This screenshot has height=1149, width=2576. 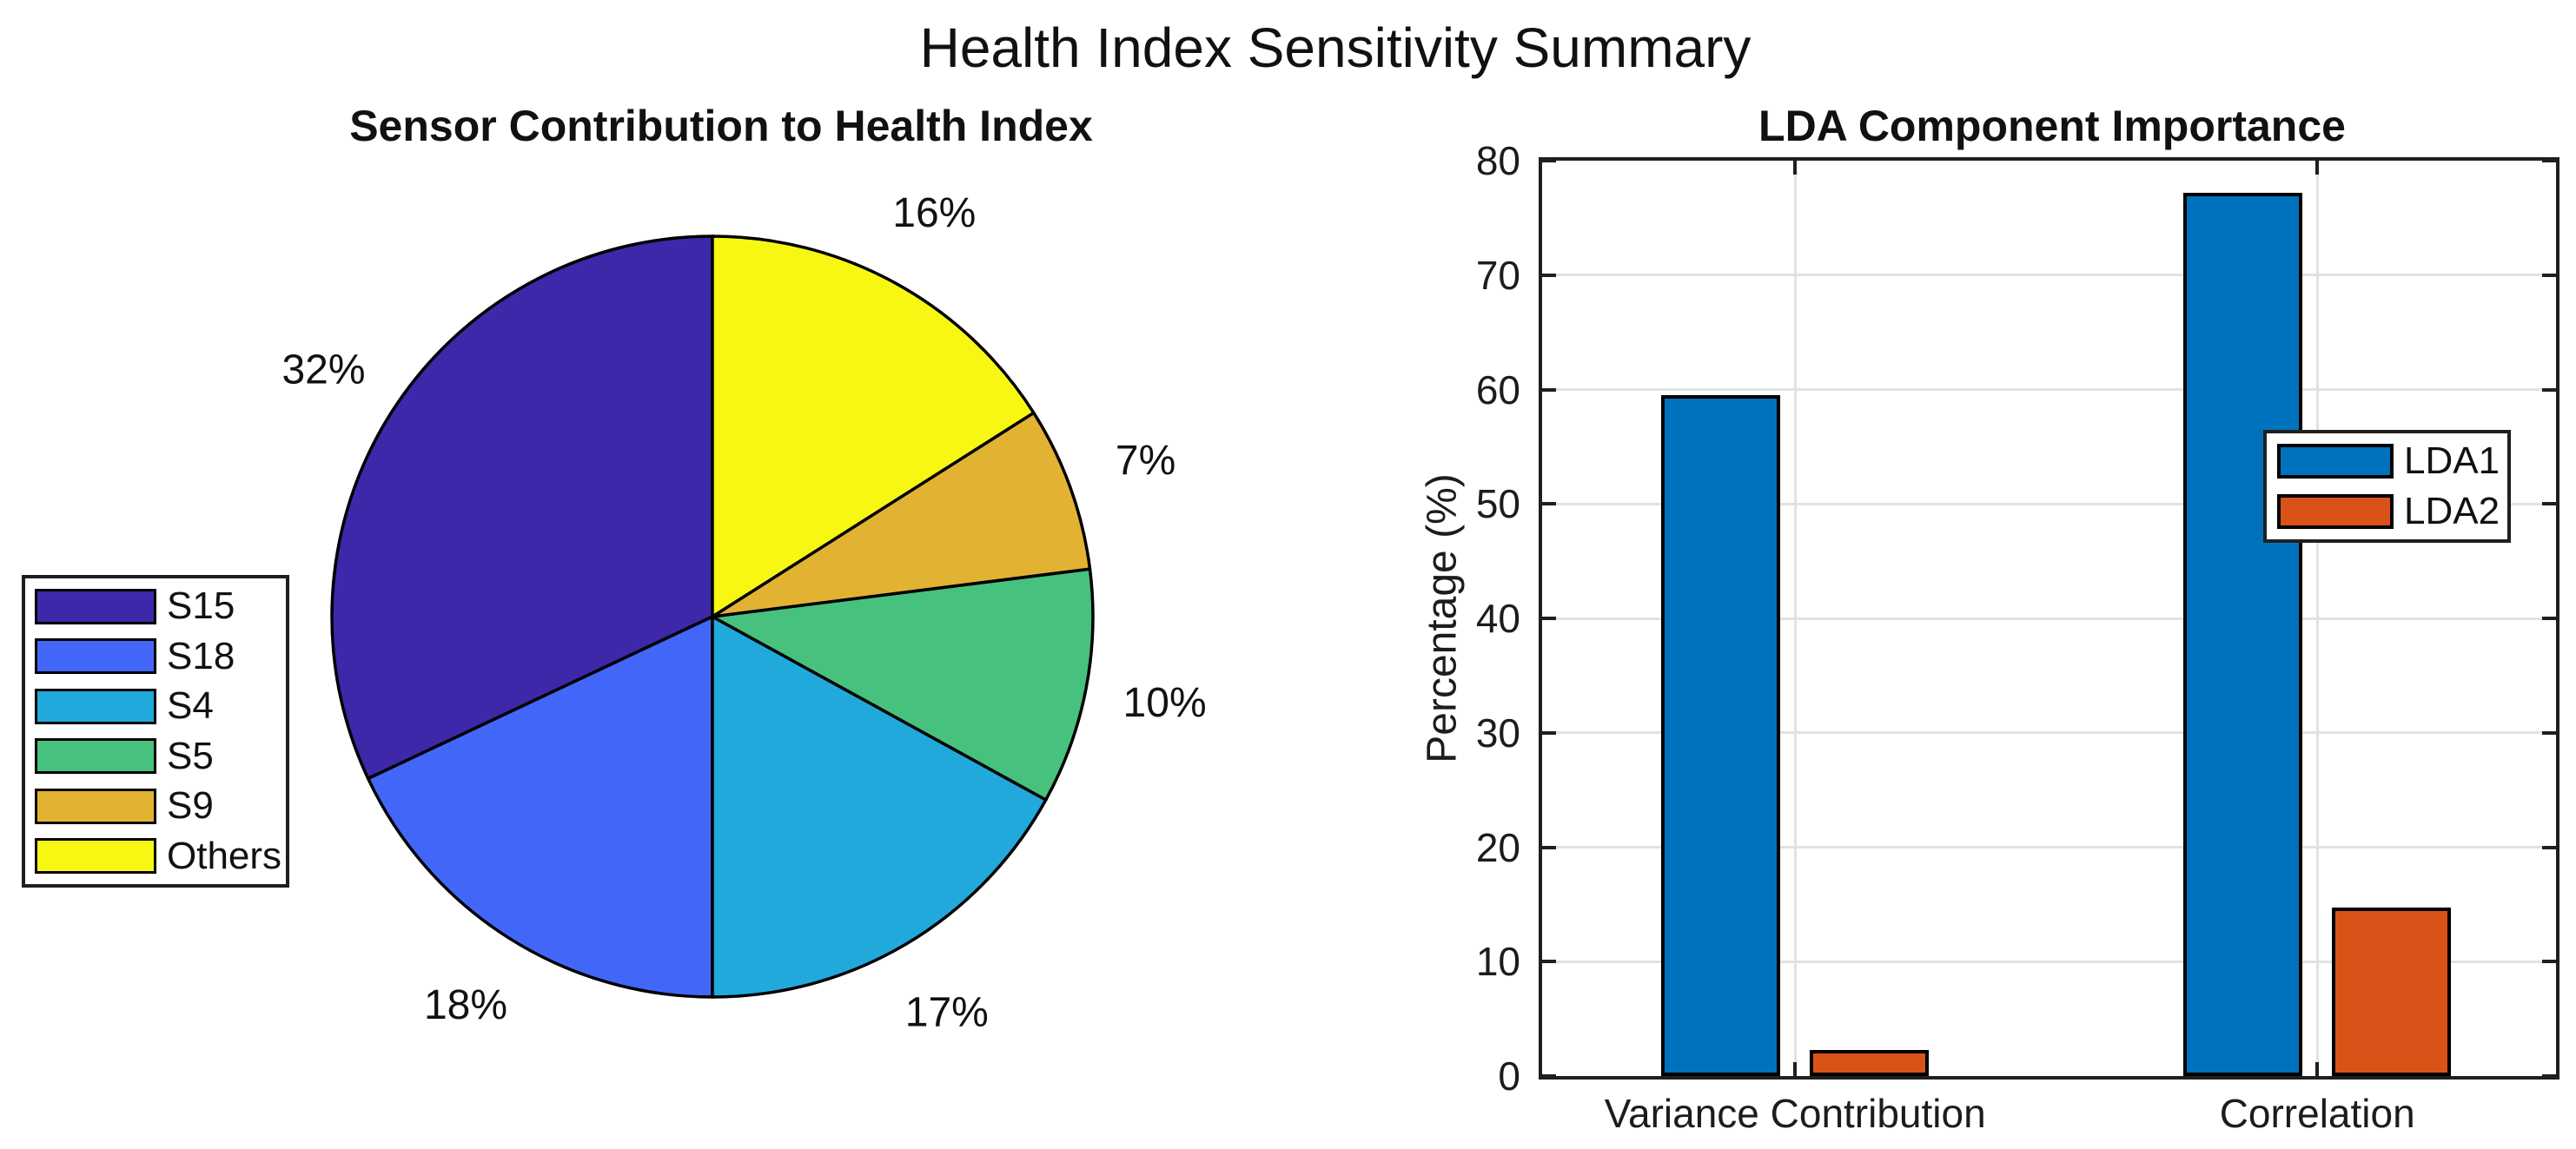 I want to click on pie-percent-label-S4: 17%, so click(x=947, y=1013).